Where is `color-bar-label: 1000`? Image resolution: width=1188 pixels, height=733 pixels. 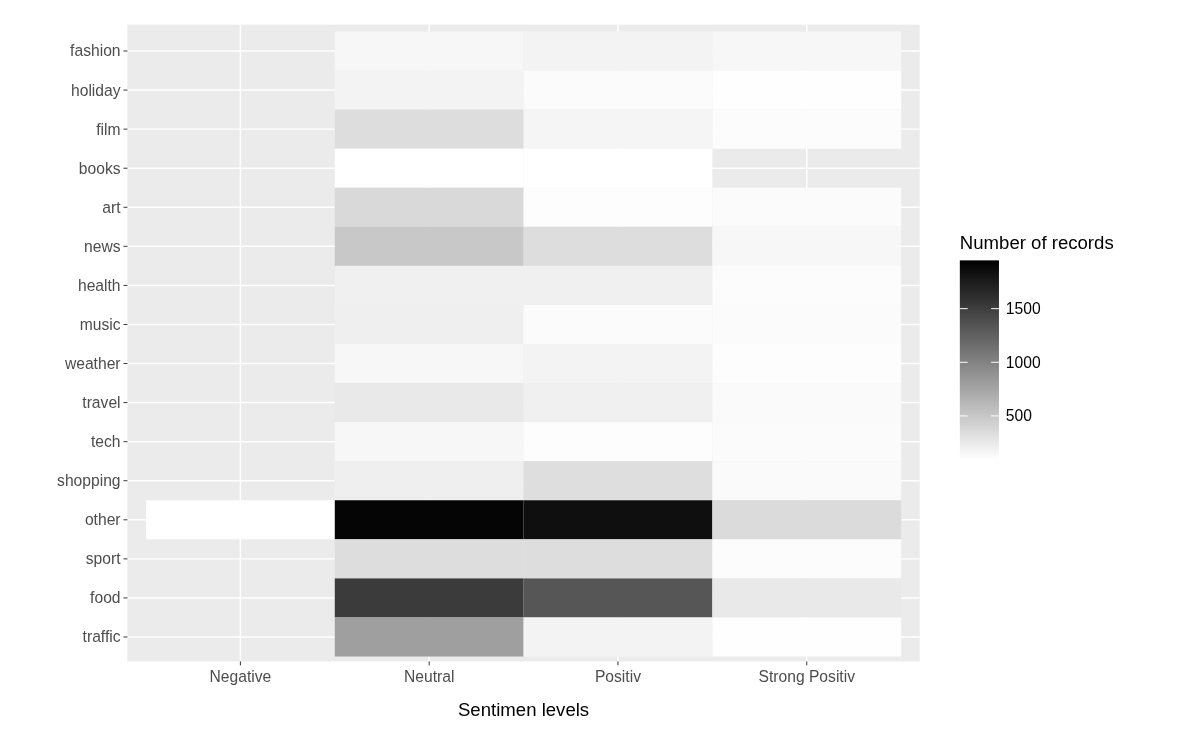 color-bar-label: 1000 is located at coordinates (1023, 362).